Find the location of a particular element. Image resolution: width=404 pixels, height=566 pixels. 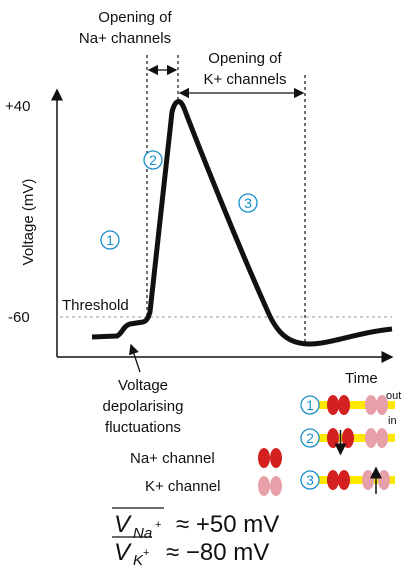

legend-label: in is located at coordinates (392, 421).